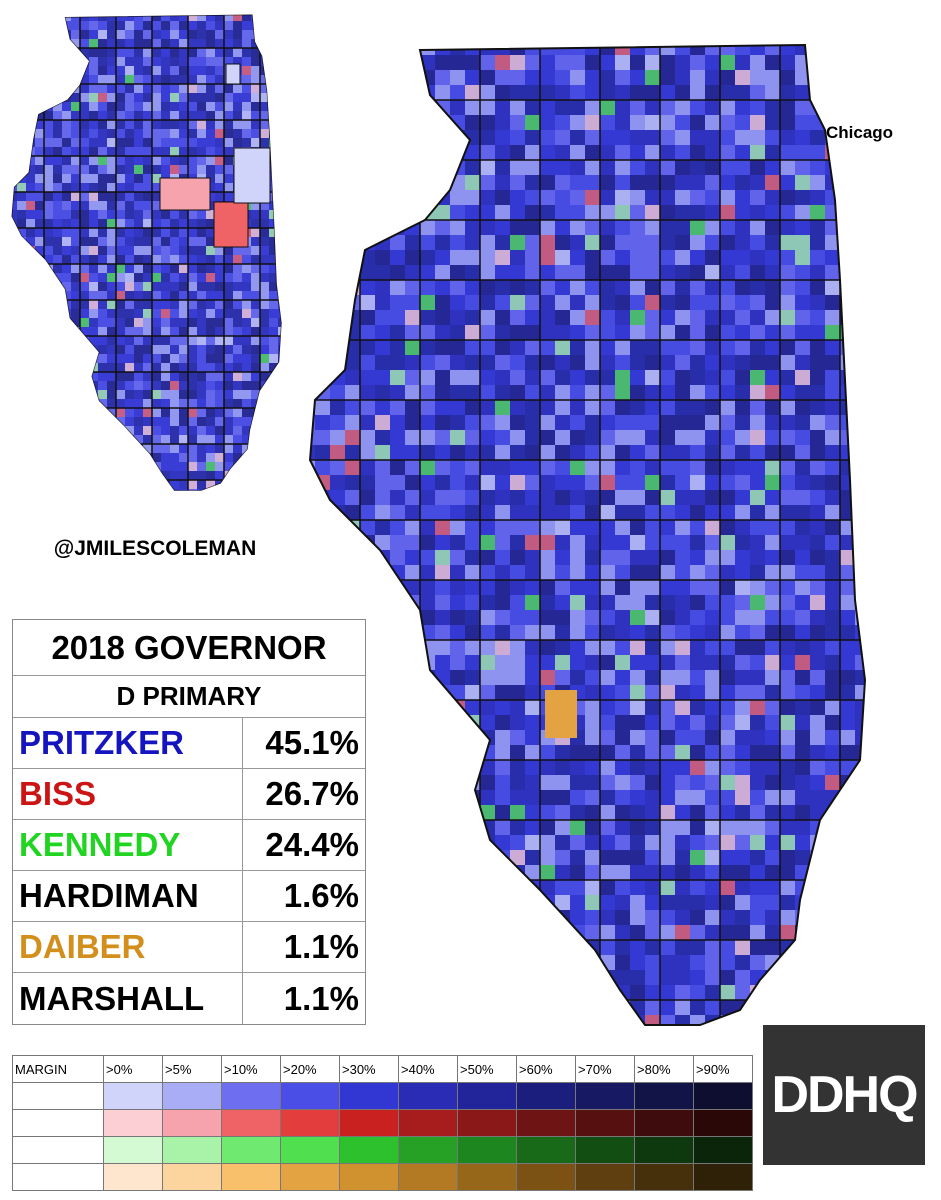 The width and height of the screenshot is (941, 1200). Describe the element at coordinates (189, 845) in the screenshot. I see `candidate-row: KENNEDY 24.4%` at that location.